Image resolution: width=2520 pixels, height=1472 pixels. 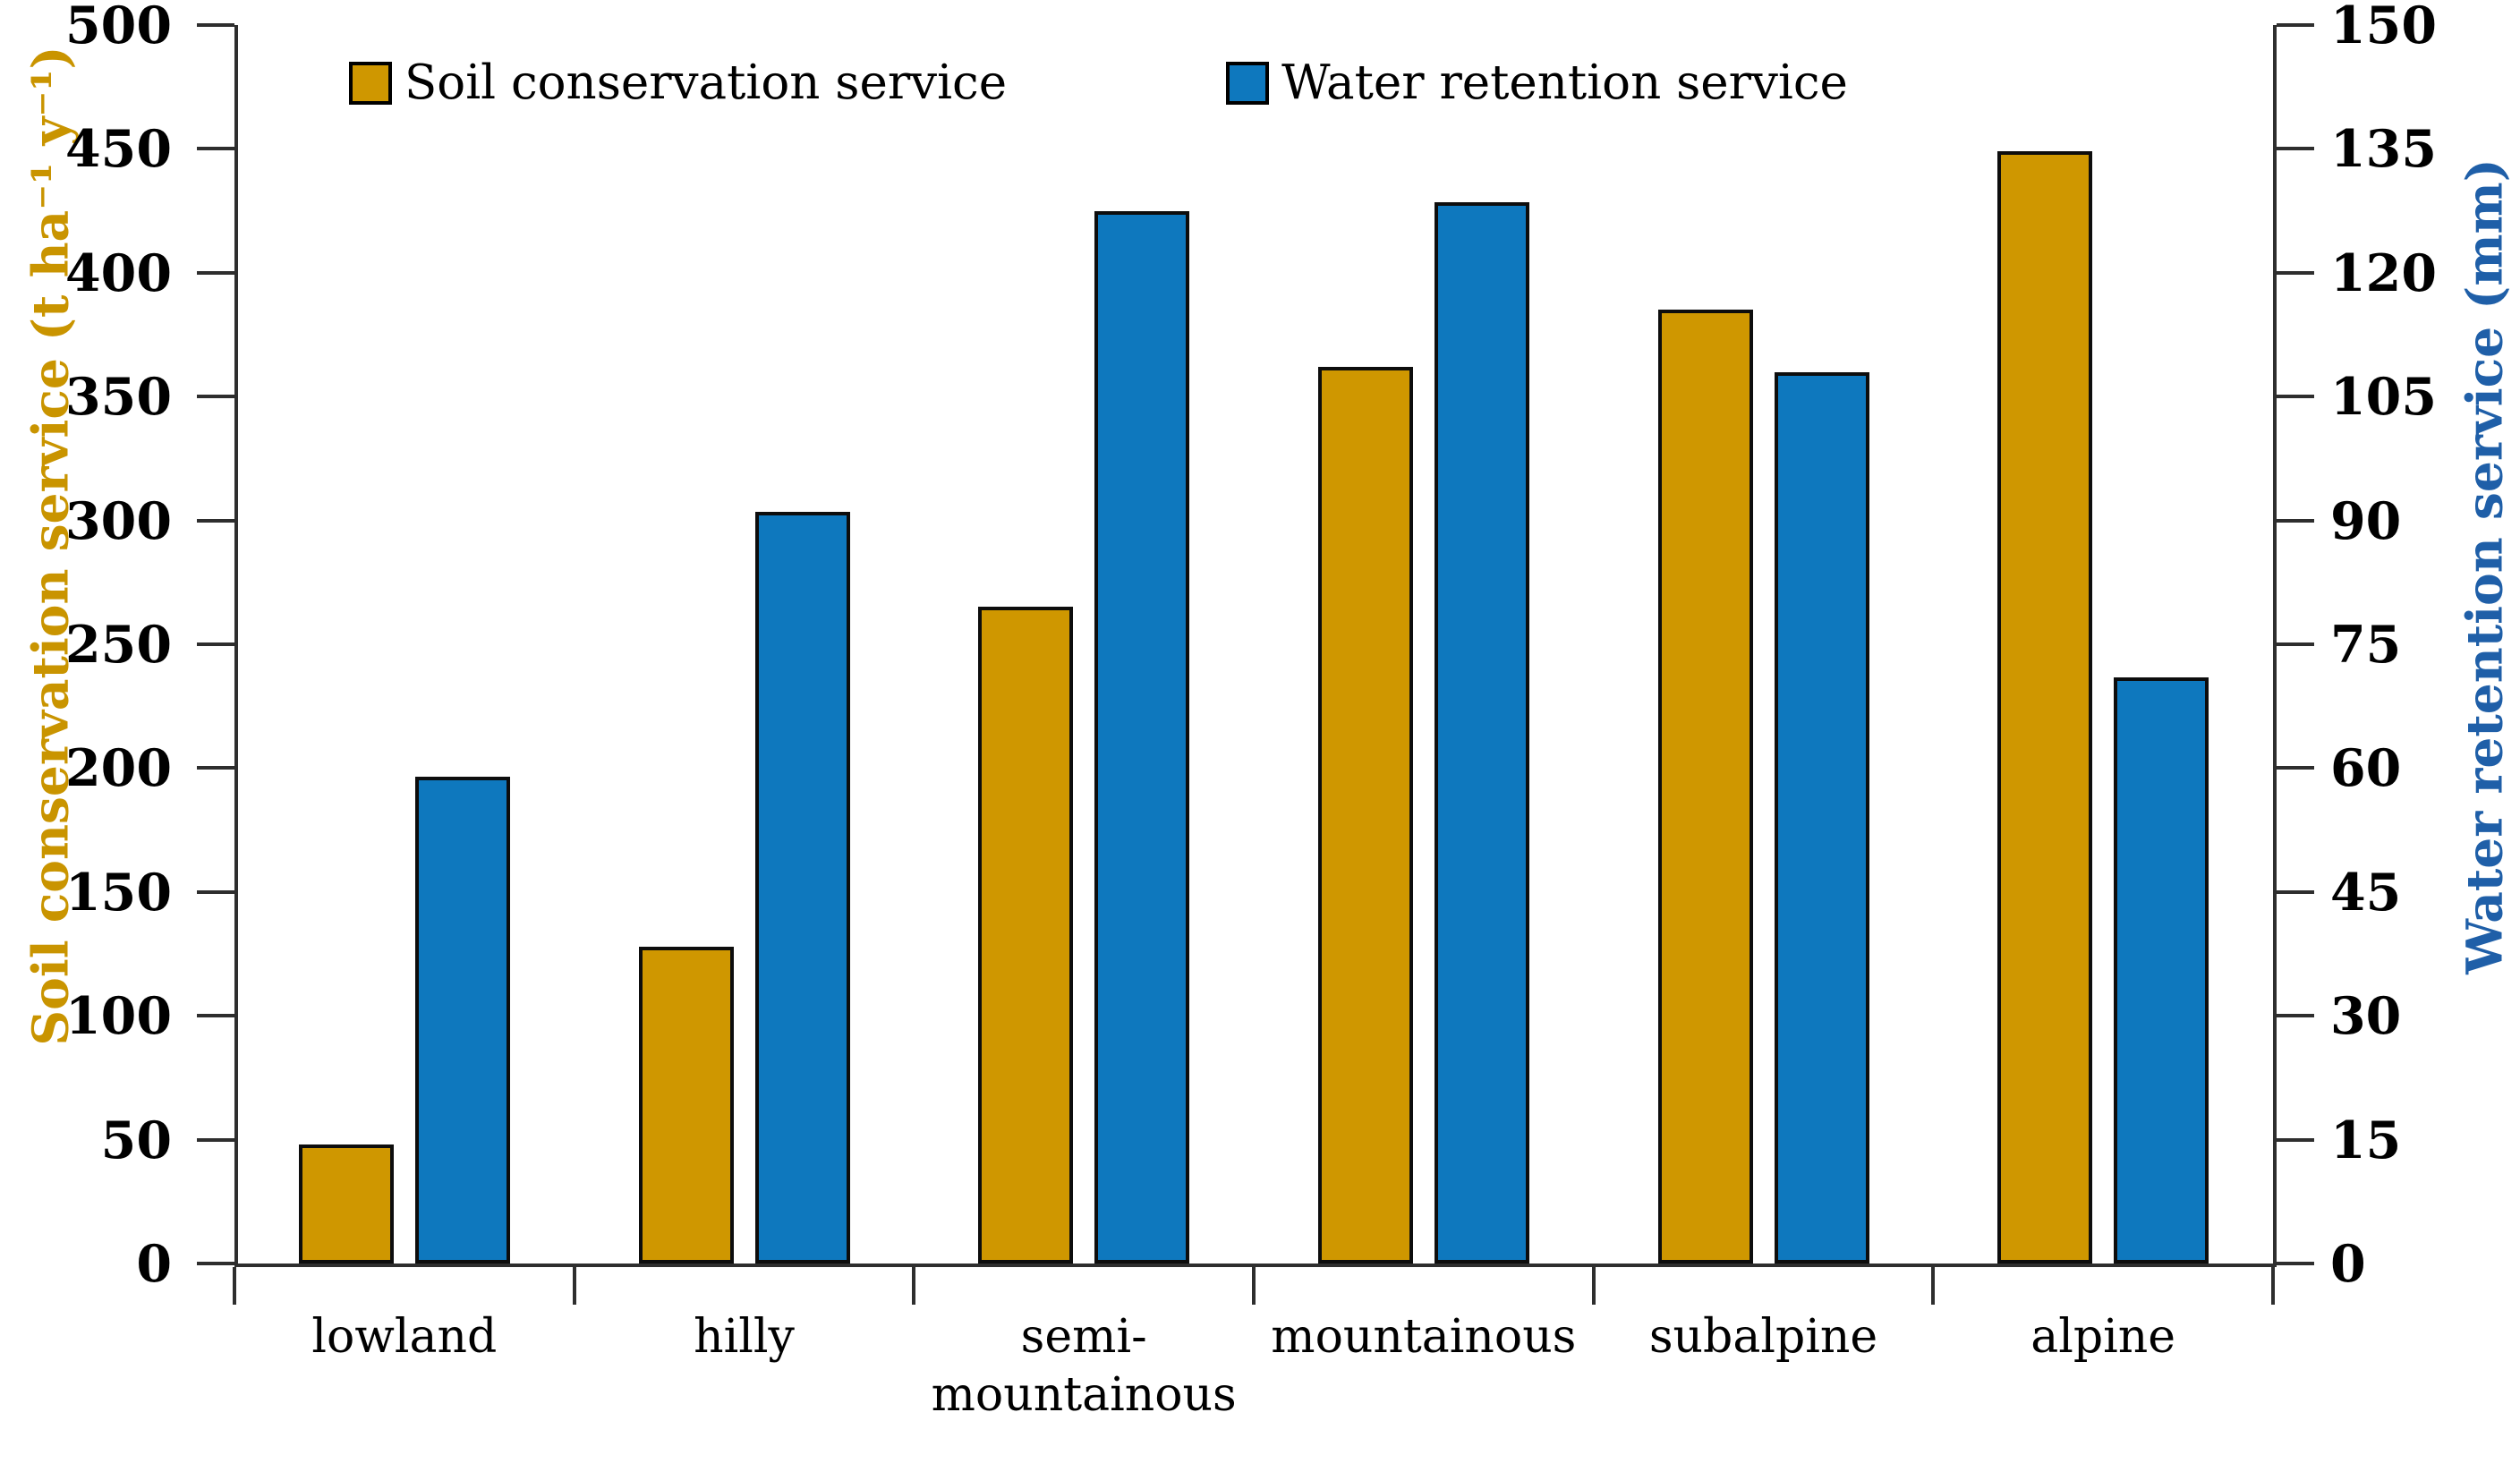 What do you see at coordinates (2162, 970) in the screenshot?
I see `bar-water-alpine` at bounding box center [2162, 970].